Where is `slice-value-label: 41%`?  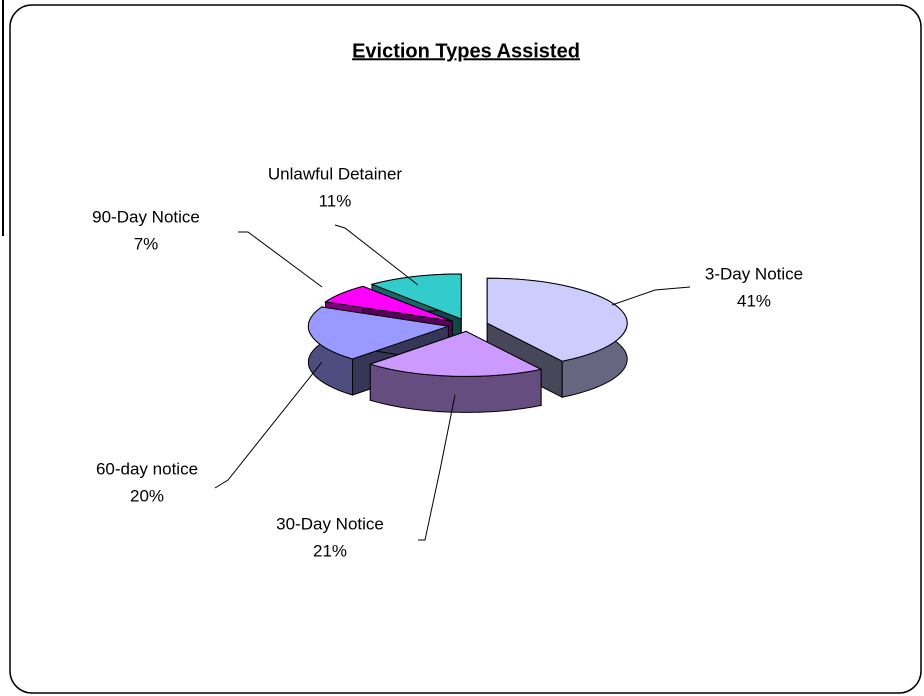 slice-value-label: 41% is located at coordinates (754, 300).